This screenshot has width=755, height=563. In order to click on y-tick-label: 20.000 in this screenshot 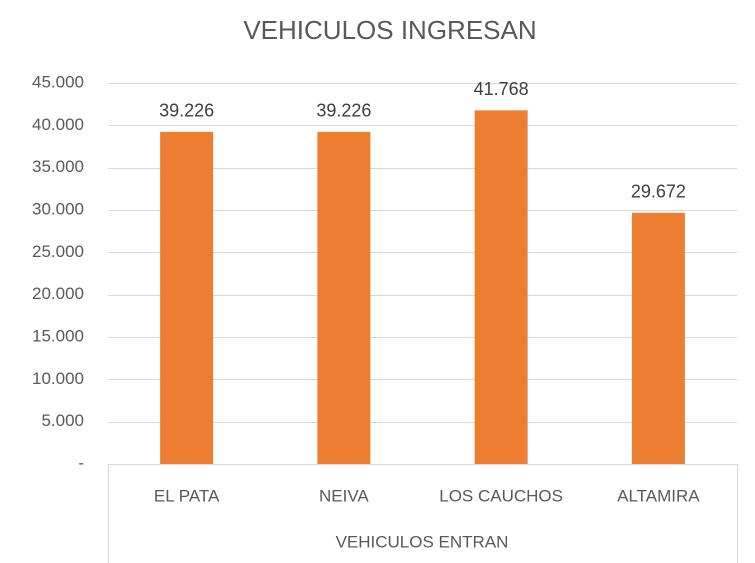, I will do `click(58, 293)`.